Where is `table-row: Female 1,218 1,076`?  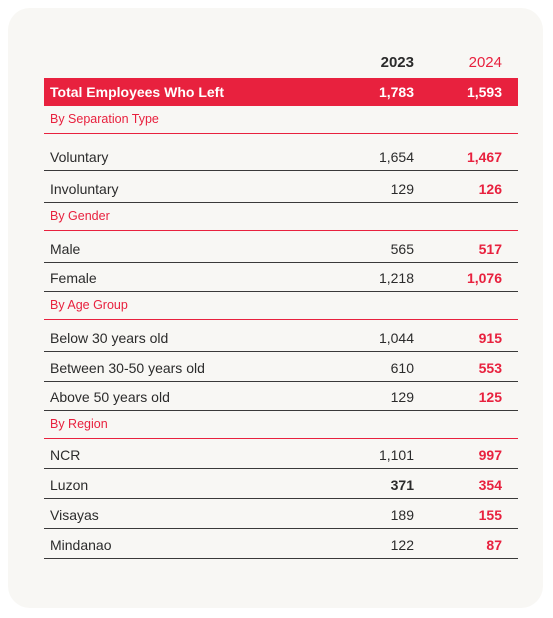 table-row: Female 1,218 1,076 is located at coordinates (281, 277).